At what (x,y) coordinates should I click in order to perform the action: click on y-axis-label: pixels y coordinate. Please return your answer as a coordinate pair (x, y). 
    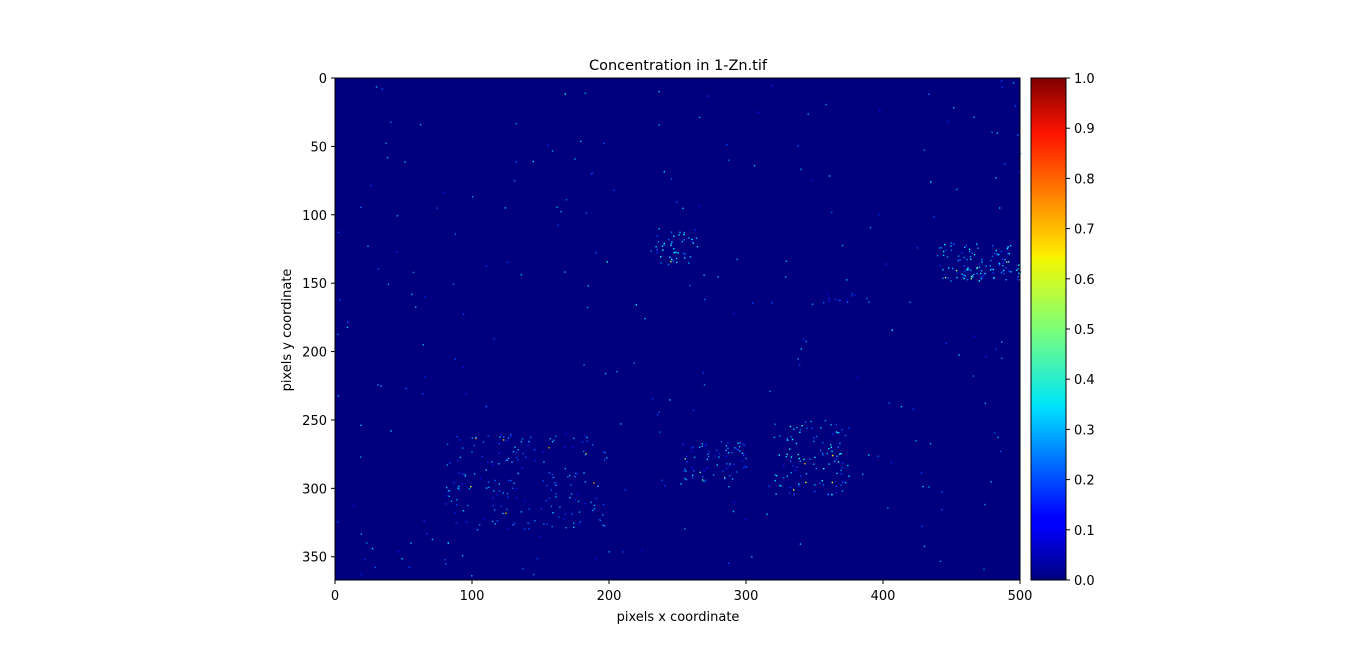
    Looking at the image, I should click on (287, 330).